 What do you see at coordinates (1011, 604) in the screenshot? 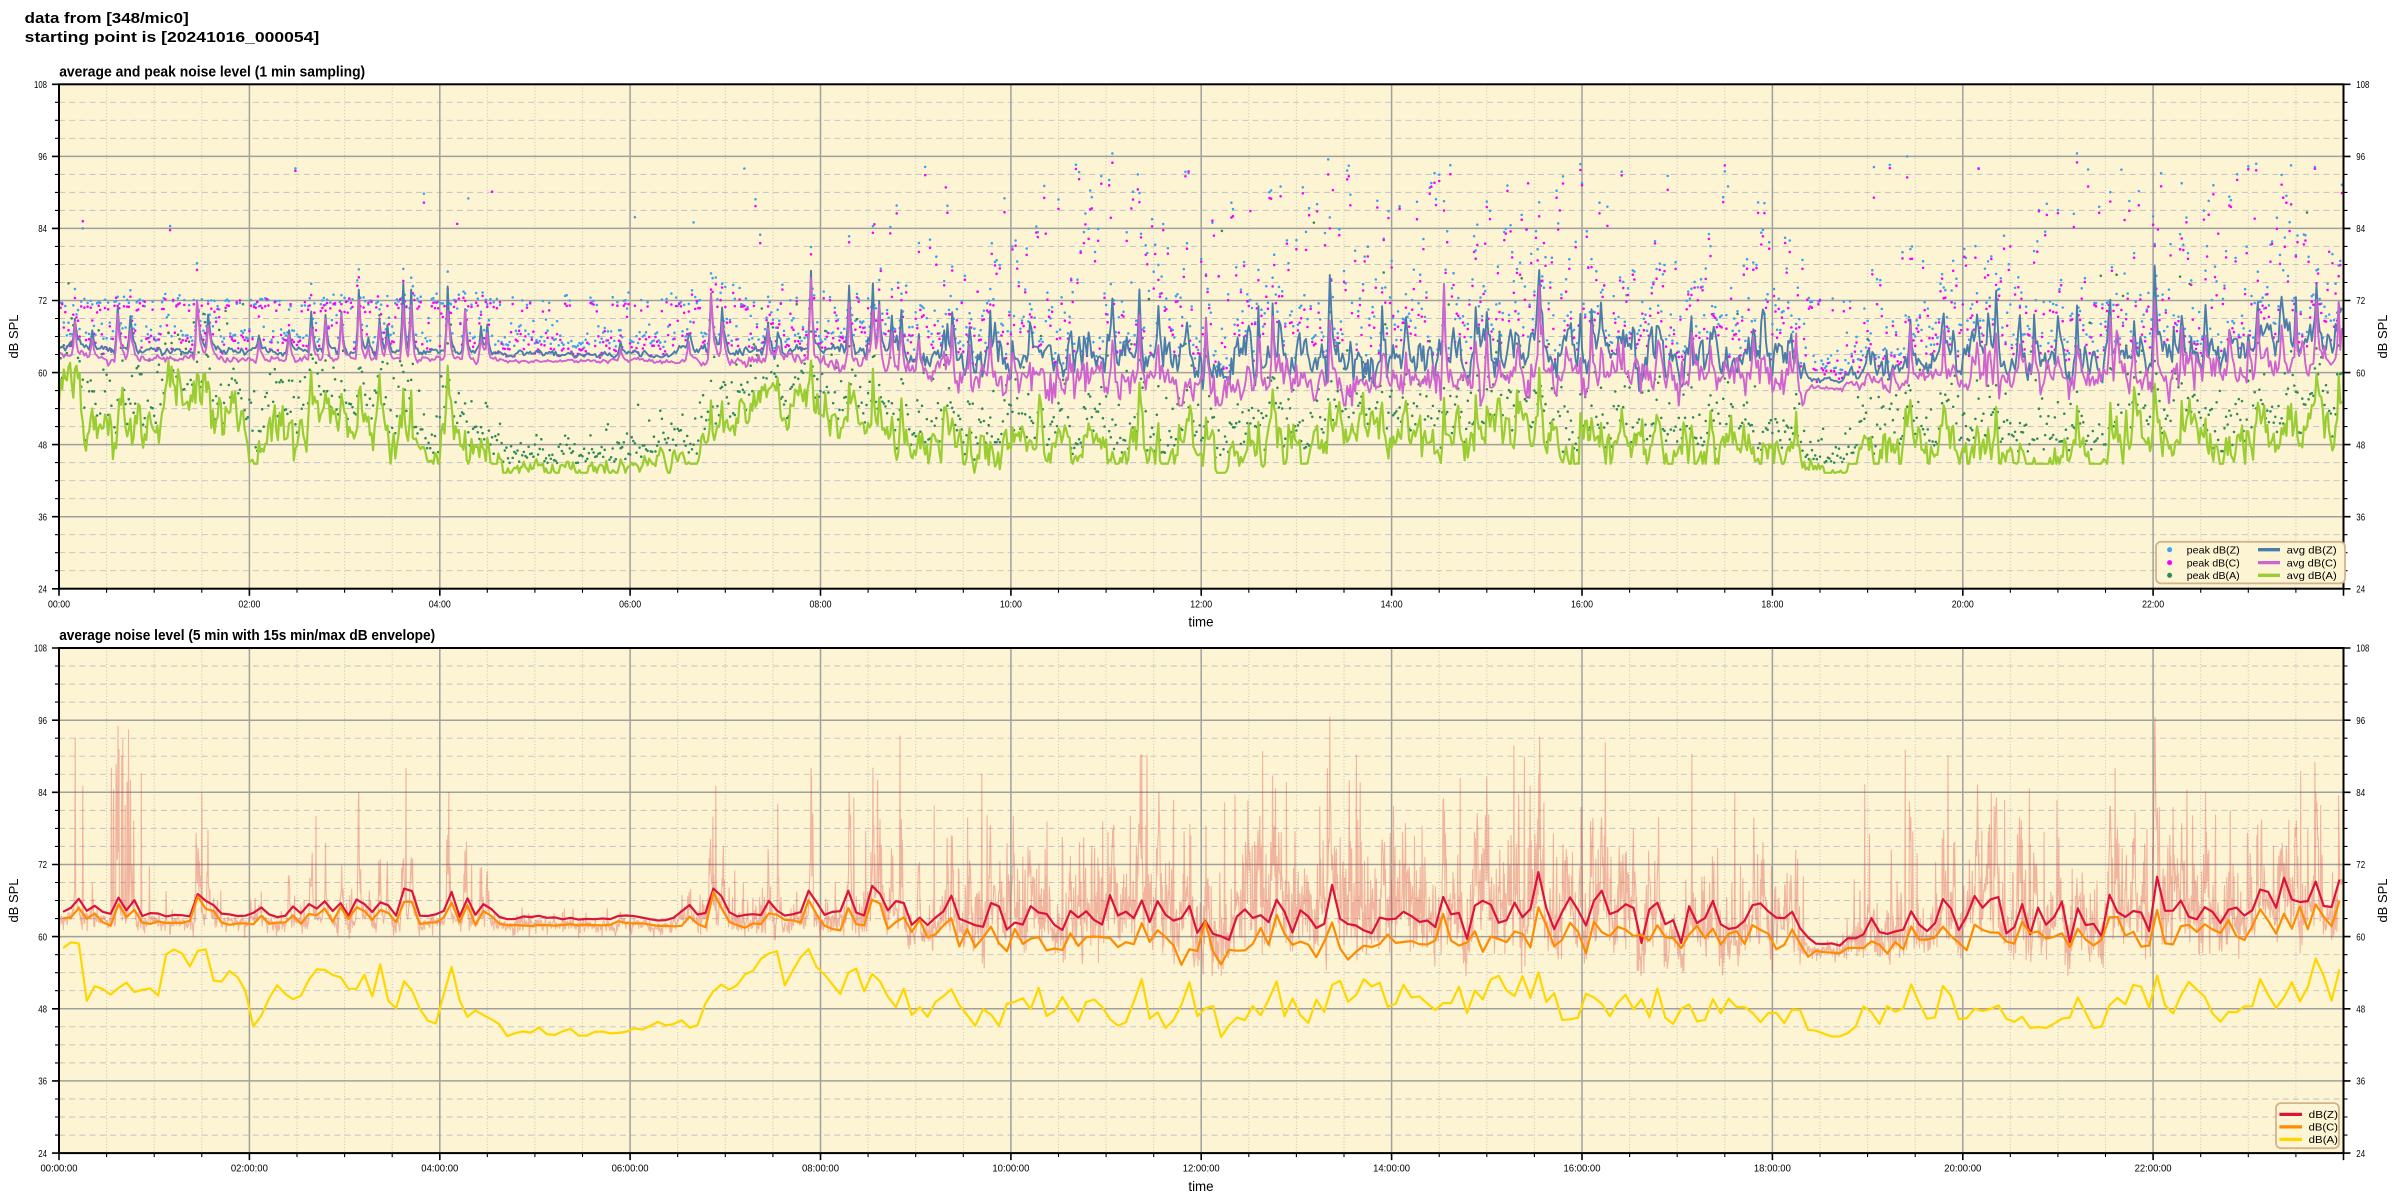
I see `svg-text: 10:00` at bounding box center [1011, 604].